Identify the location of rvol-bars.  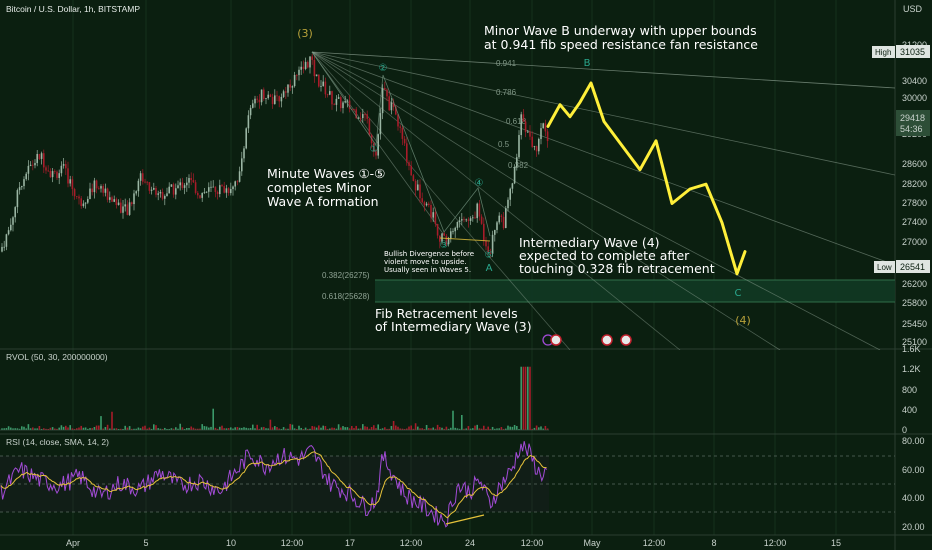
(275, 398).